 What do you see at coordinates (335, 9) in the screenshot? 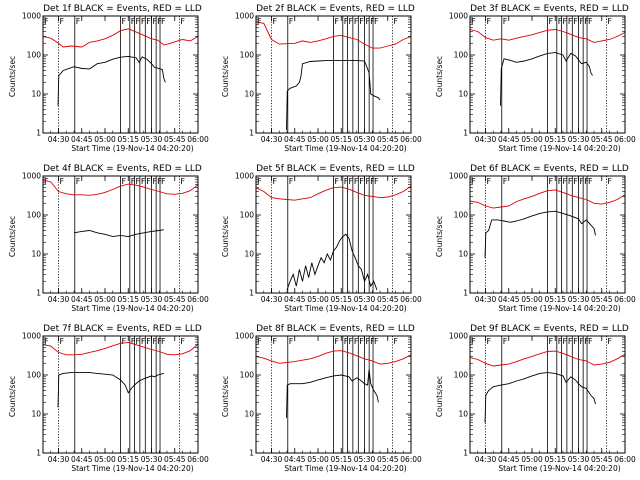
I see `panel-title: Det 2f BLACK = Events, RED = LLD` at bounding box center [335, 9].